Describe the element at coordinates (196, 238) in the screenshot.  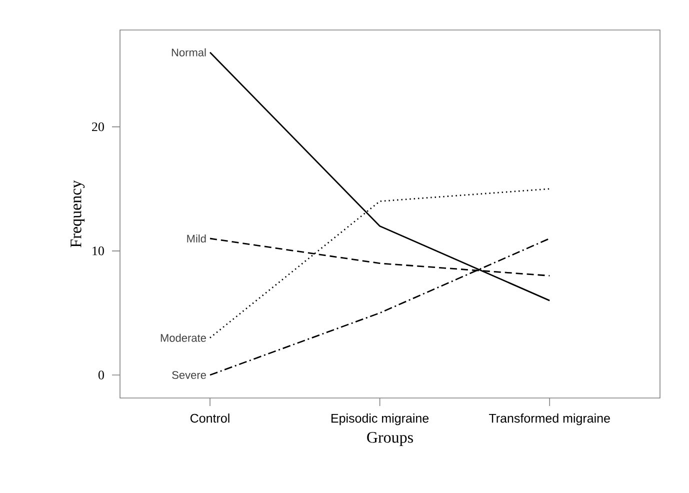
I see `series-label: Mild` at that location.